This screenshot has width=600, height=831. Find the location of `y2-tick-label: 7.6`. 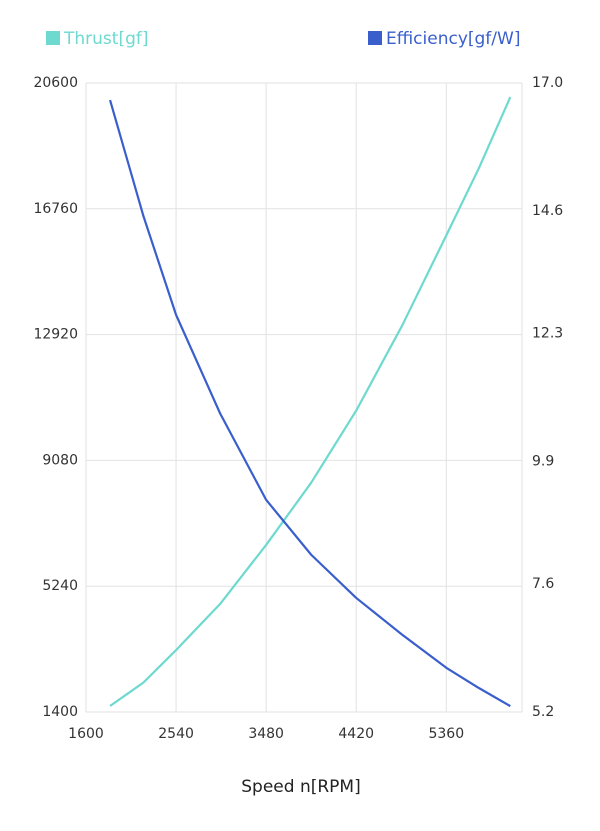

y2-tick-label: 7.6 is located at coordinates (543, 584).